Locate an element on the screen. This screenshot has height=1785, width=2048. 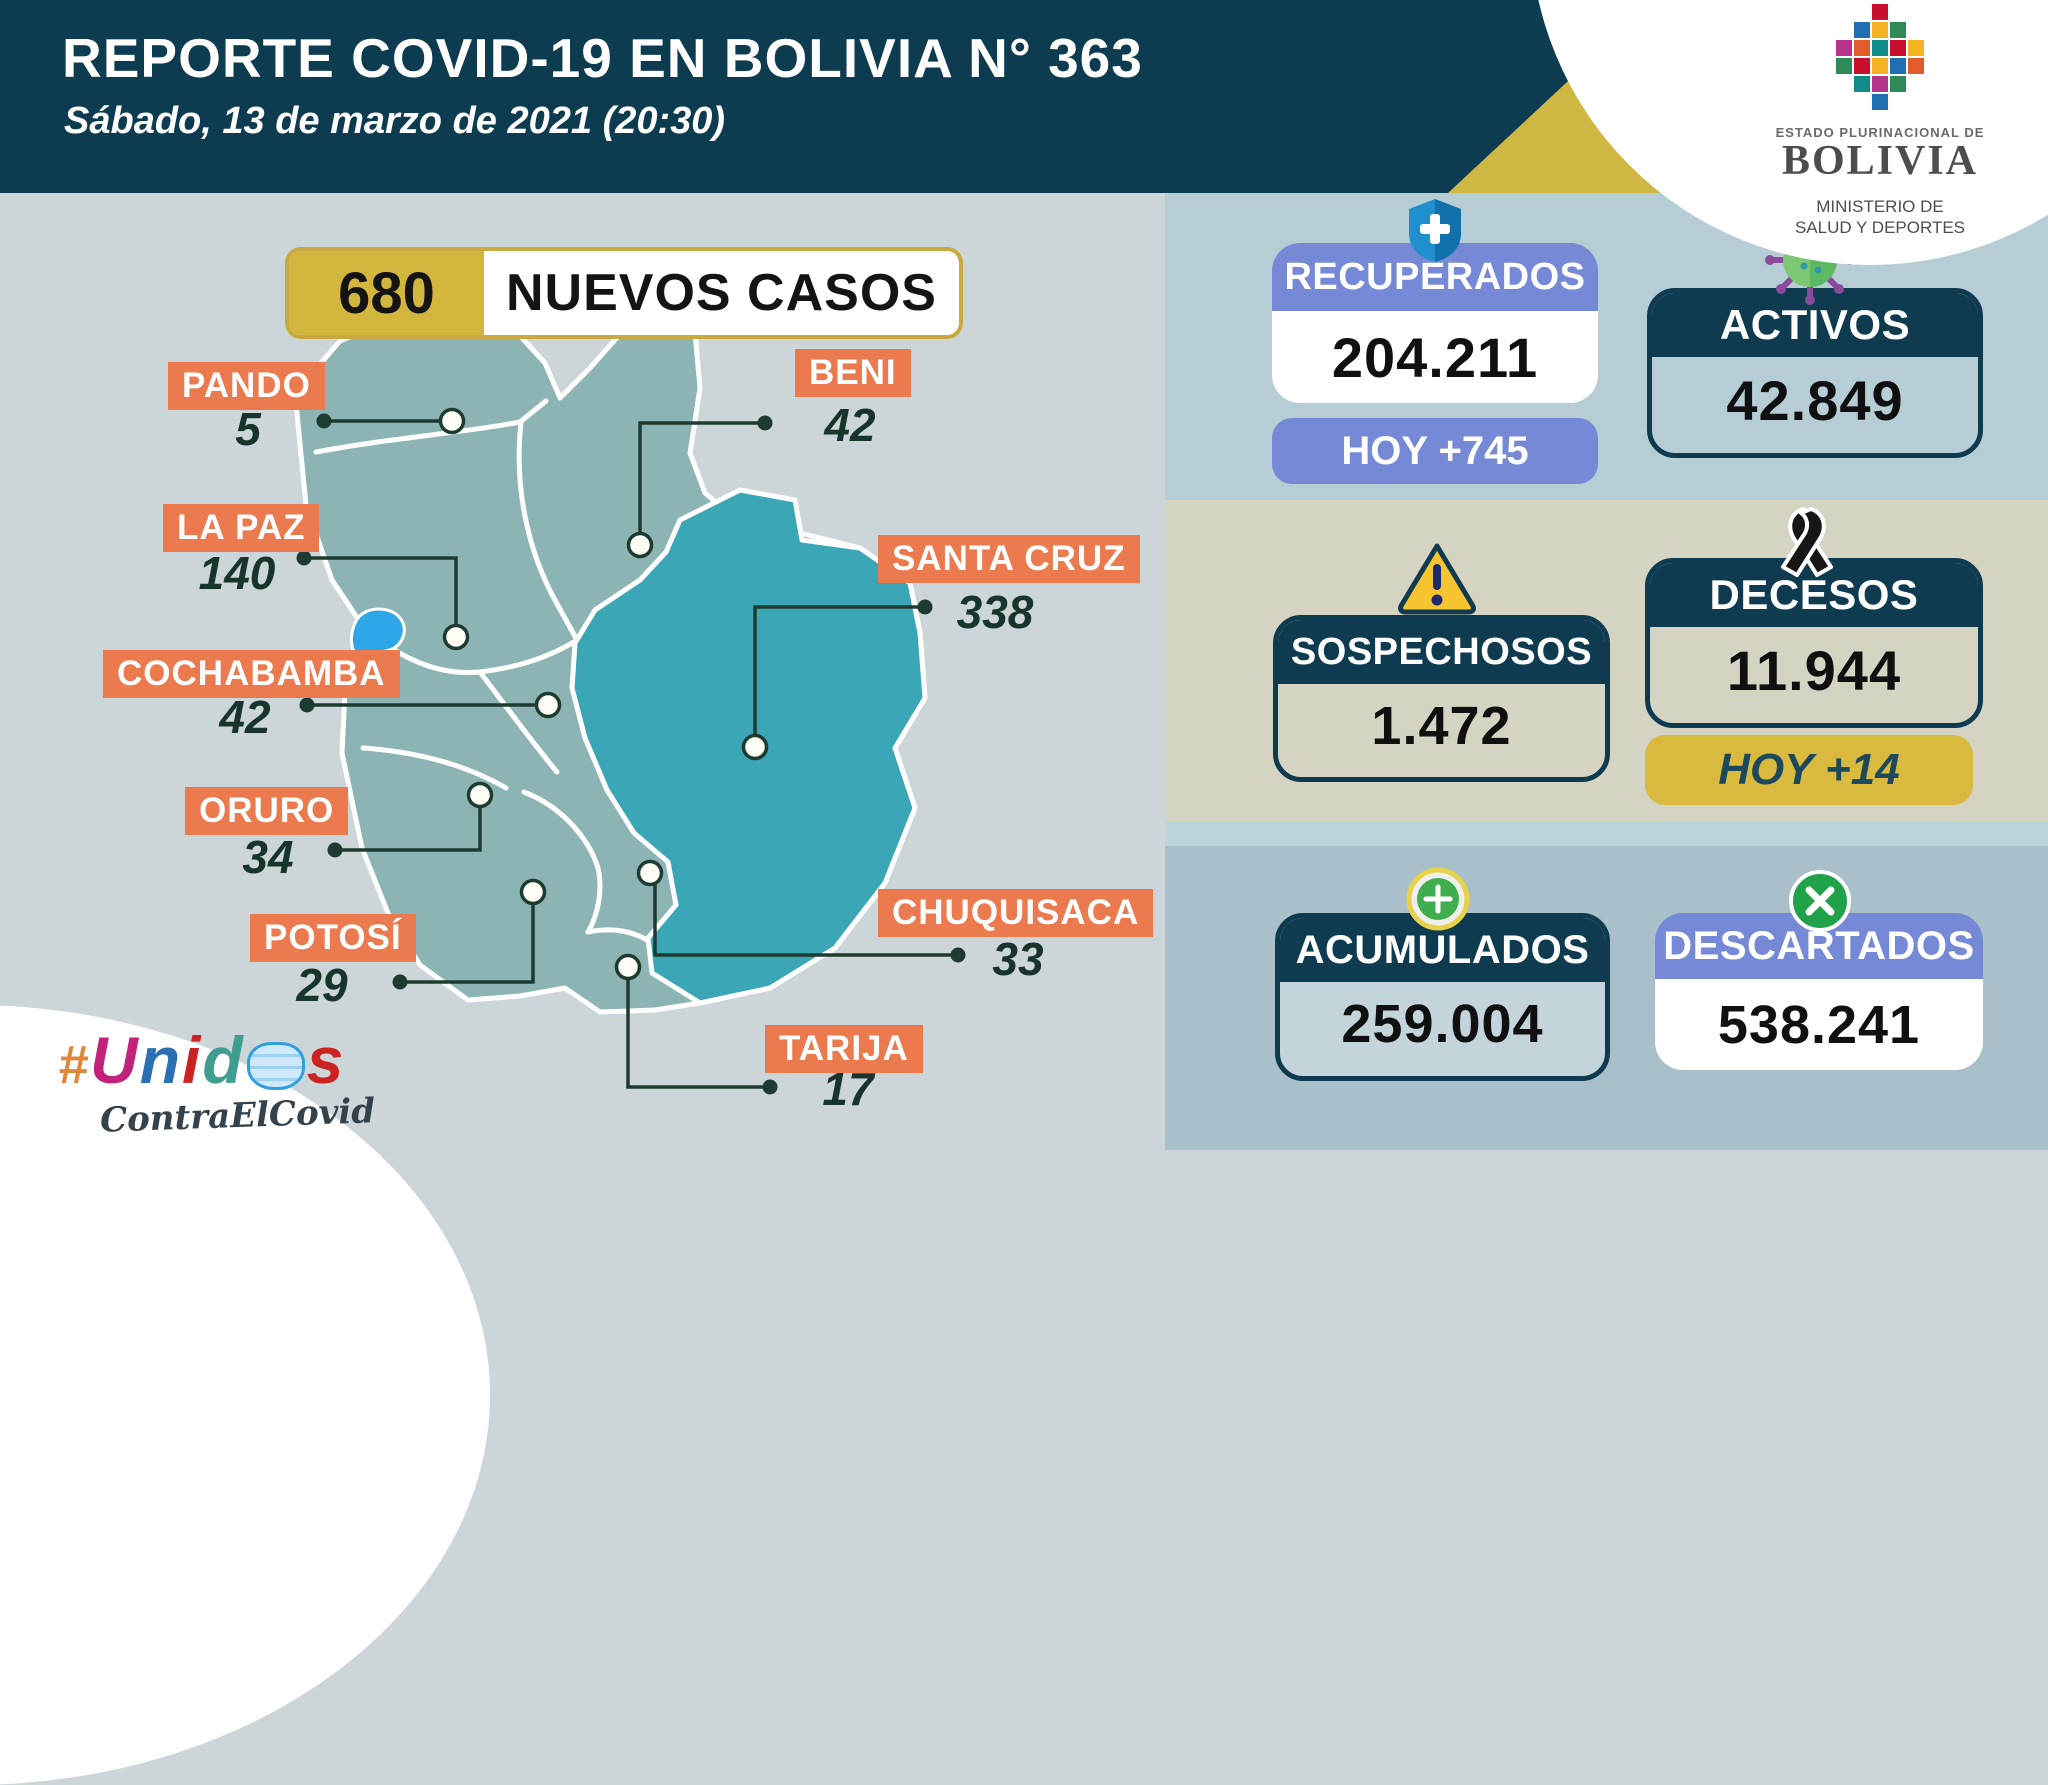
card-activos-header: ACTIVOS is located at coordinates (1815, 325).